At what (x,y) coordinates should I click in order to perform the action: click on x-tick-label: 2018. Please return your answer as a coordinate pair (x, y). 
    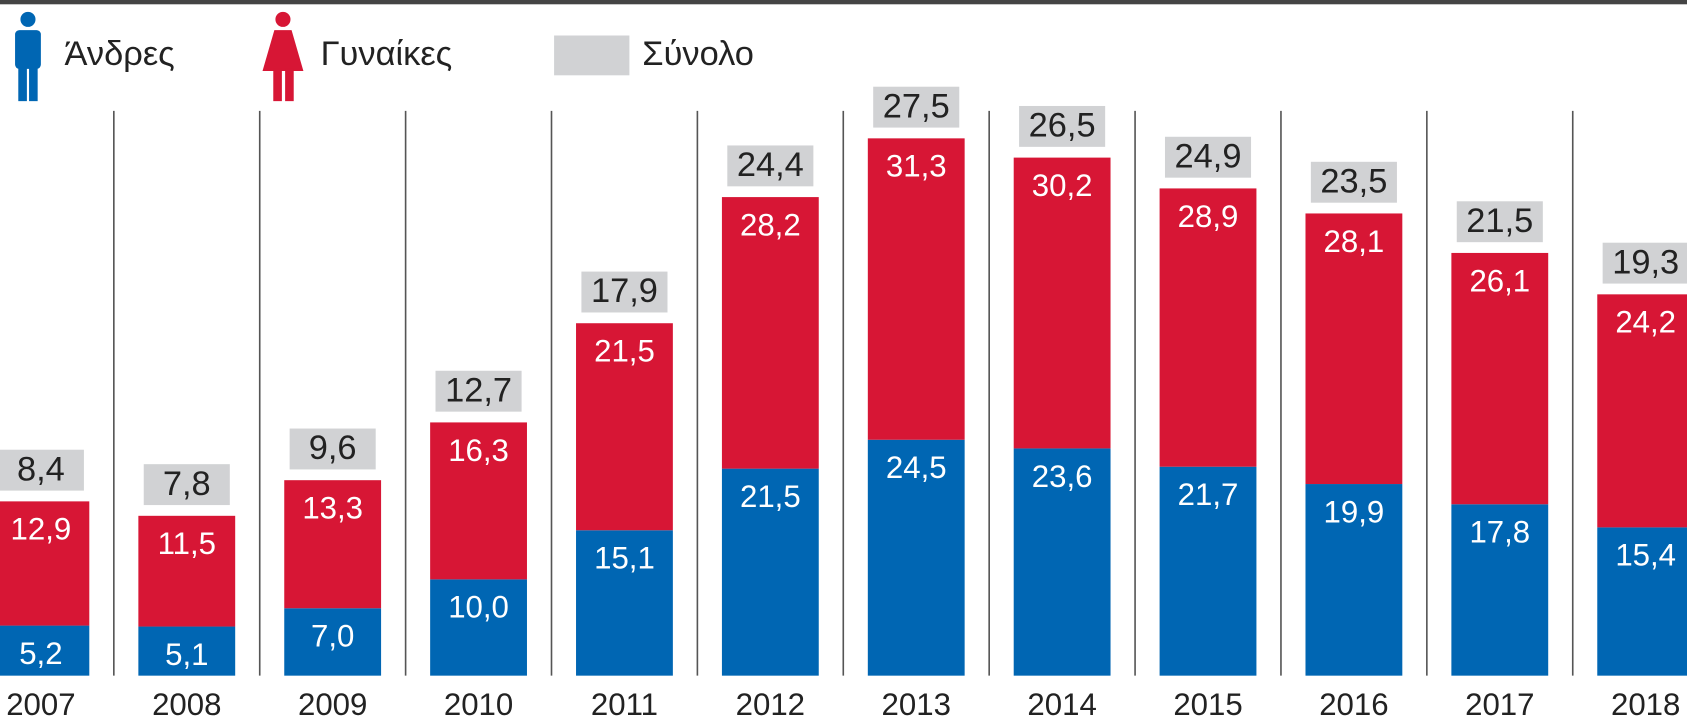
    Looking at the image, I should click on (1645, 704).